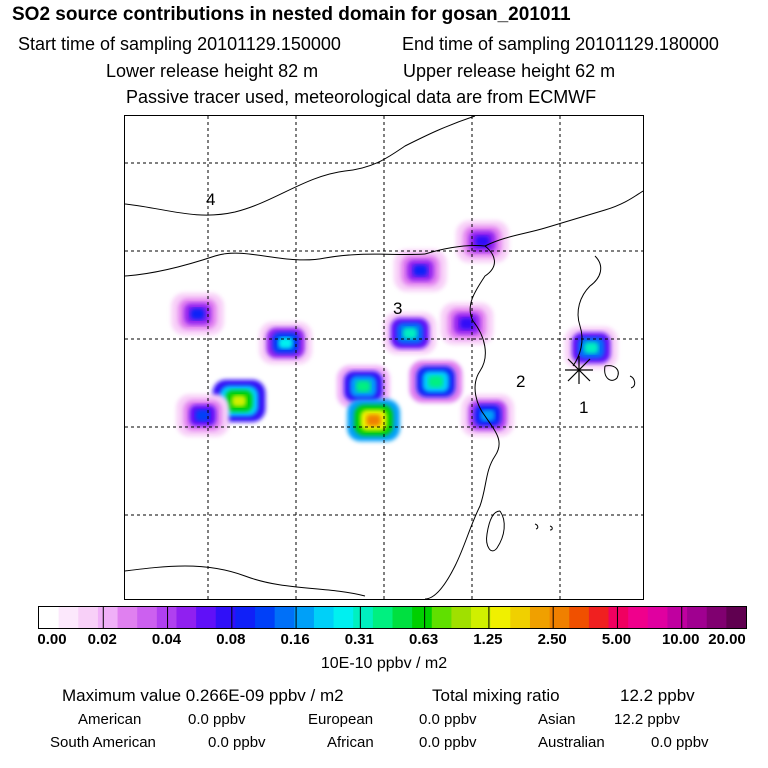 The width and height of the screenshot is (768, 768). What do you see at coordinates (103, 742) in the screenshot?
I see `south-american-label: South American` at bounding box center [103, 742].